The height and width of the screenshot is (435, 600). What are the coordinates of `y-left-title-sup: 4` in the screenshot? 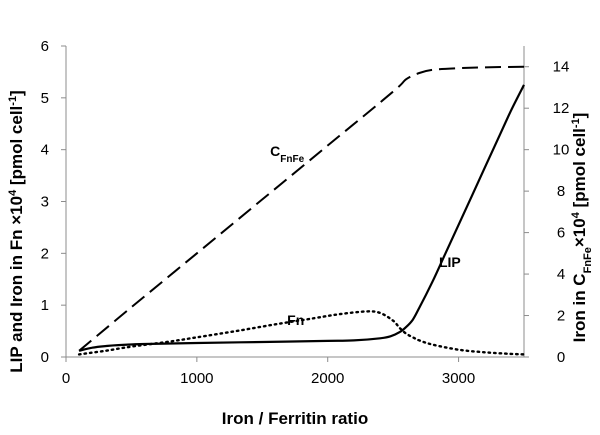 It's located at (13, 192).